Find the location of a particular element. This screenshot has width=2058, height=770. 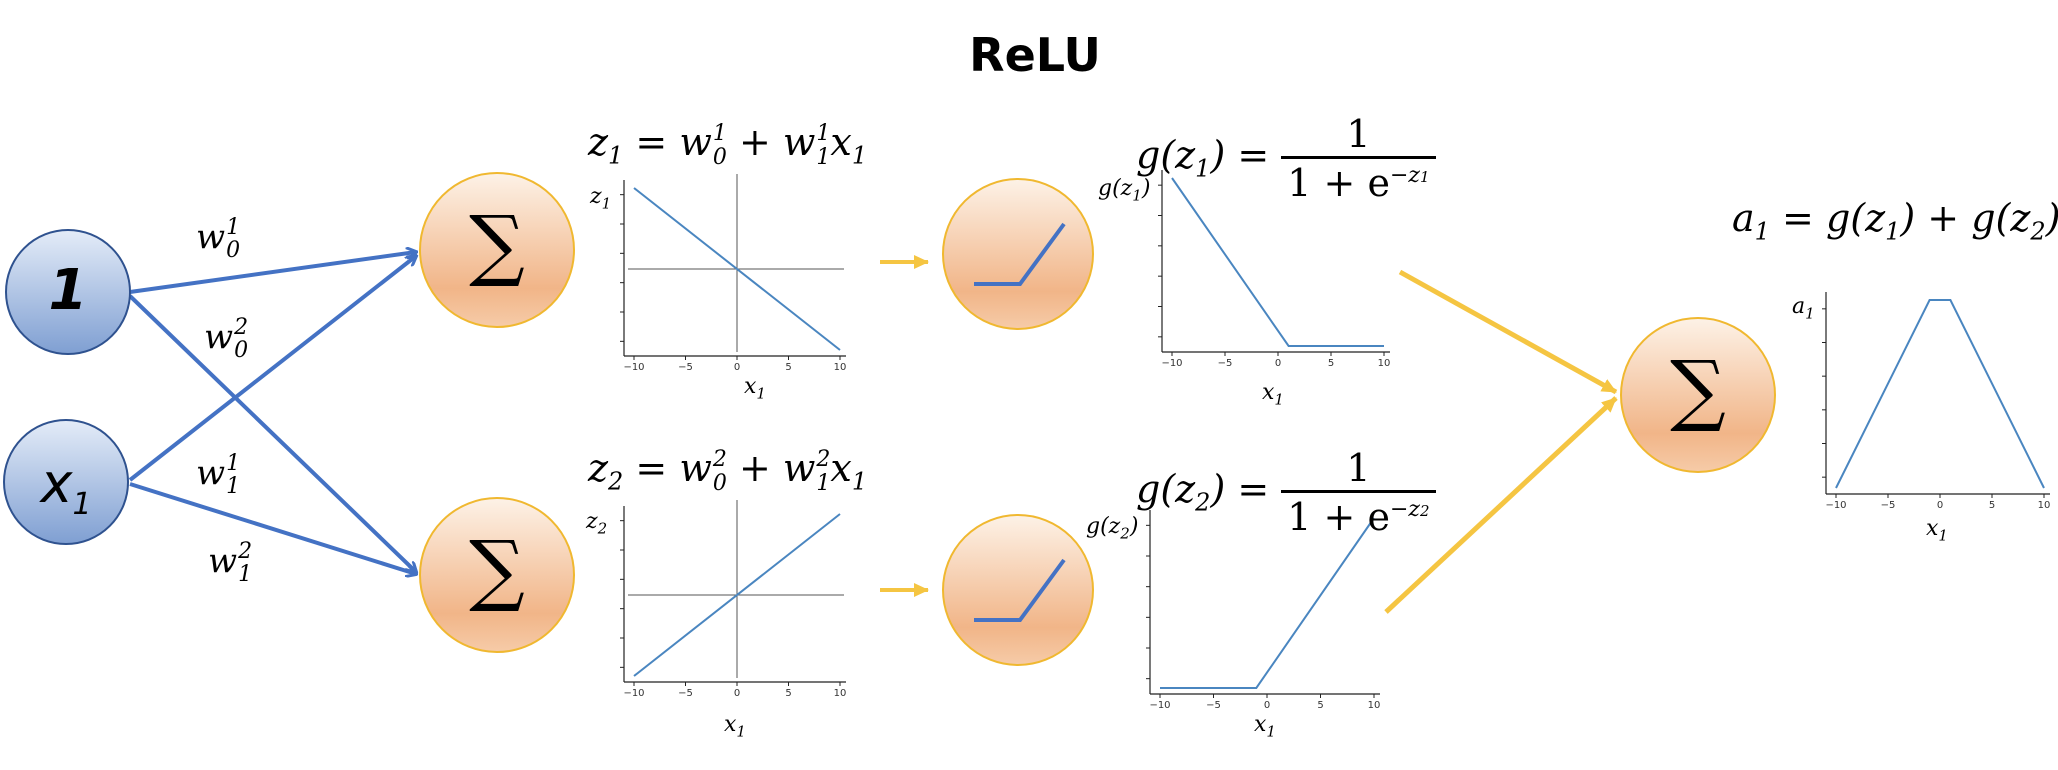

plot-g2-ylabel: g(z2) is located at coordinates (1112, 528).